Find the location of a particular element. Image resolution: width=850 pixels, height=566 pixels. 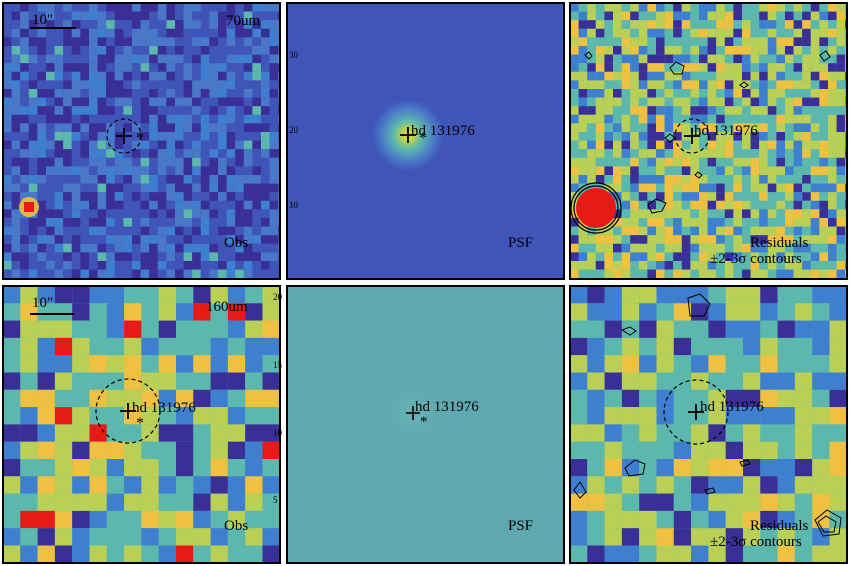

plus-marker is located at coordinates (128, 411).